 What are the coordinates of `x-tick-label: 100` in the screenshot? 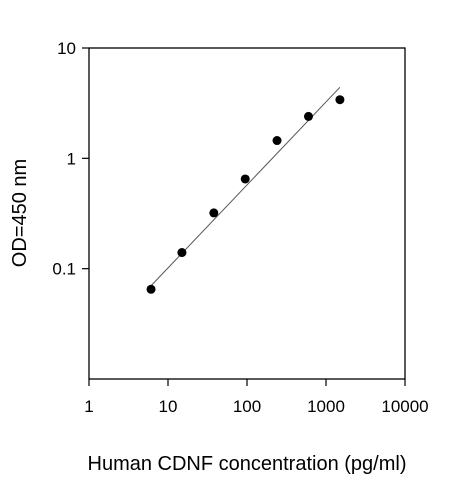 It's located at (247, 406).